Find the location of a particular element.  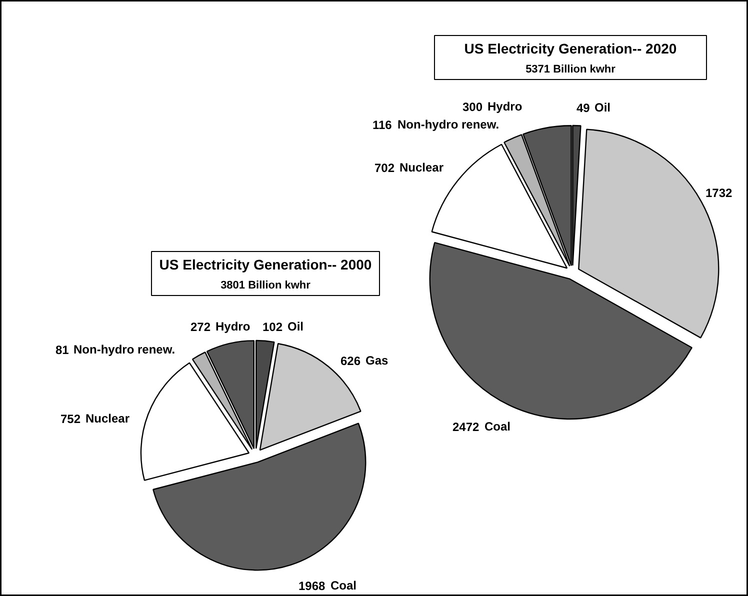

data-label: 49 is located at coordinates (583, 108).